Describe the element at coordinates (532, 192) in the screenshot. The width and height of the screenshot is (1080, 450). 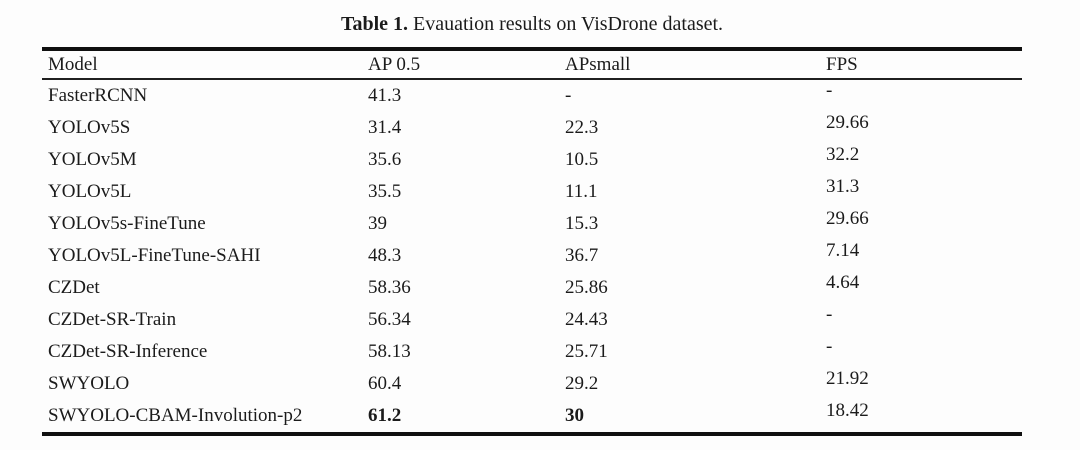
I see `table-row: YOLOv5L 35.5 11.1 31.3` at that location.